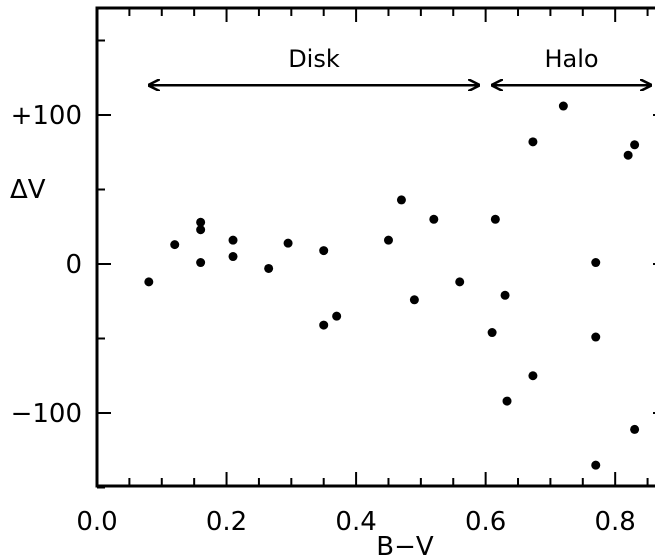 The width and height of the screenshot is (655, 559). I want to click on x-tick-label: 0.2, so click(226, 522).